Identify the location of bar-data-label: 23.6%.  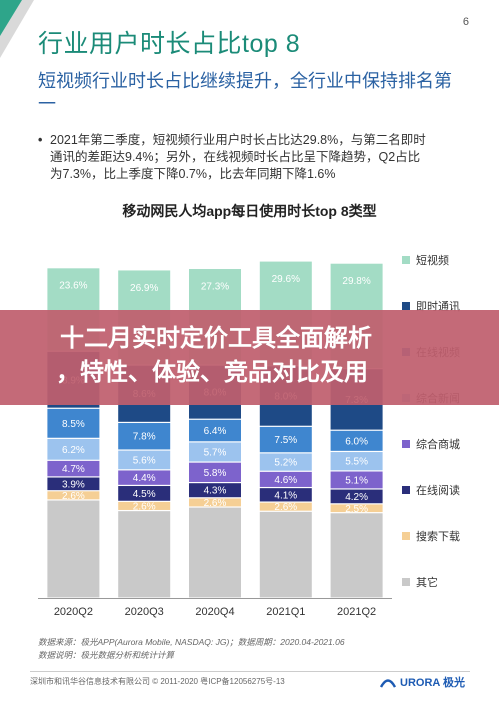
(73, 286).